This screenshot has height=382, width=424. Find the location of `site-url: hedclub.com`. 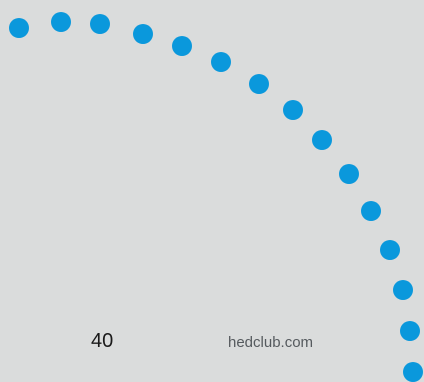

site-url: hedclub.com is located at coordinates (271, 342).